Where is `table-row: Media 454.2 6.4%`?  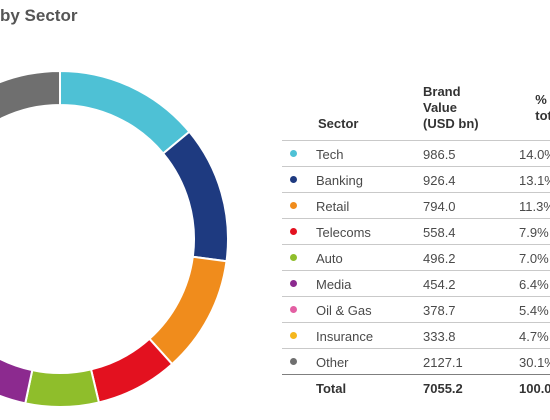 table-row: Media 454.2 6.4% is located at coordinates (416, 283).